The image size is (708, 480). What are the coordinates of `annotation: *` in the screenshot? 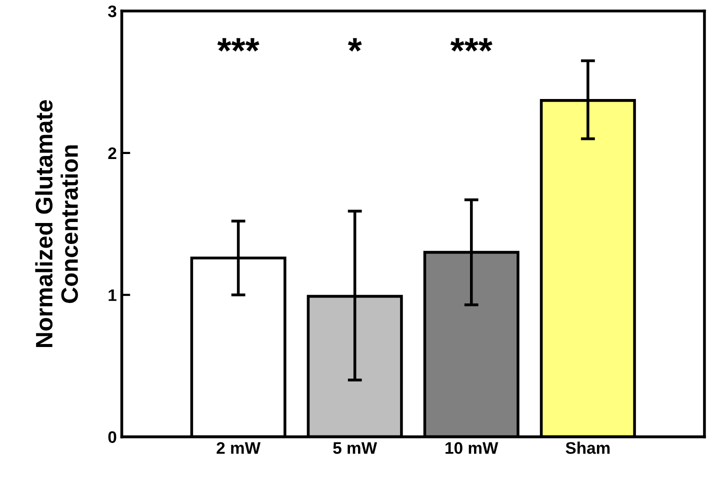 It's located at (355, 45).